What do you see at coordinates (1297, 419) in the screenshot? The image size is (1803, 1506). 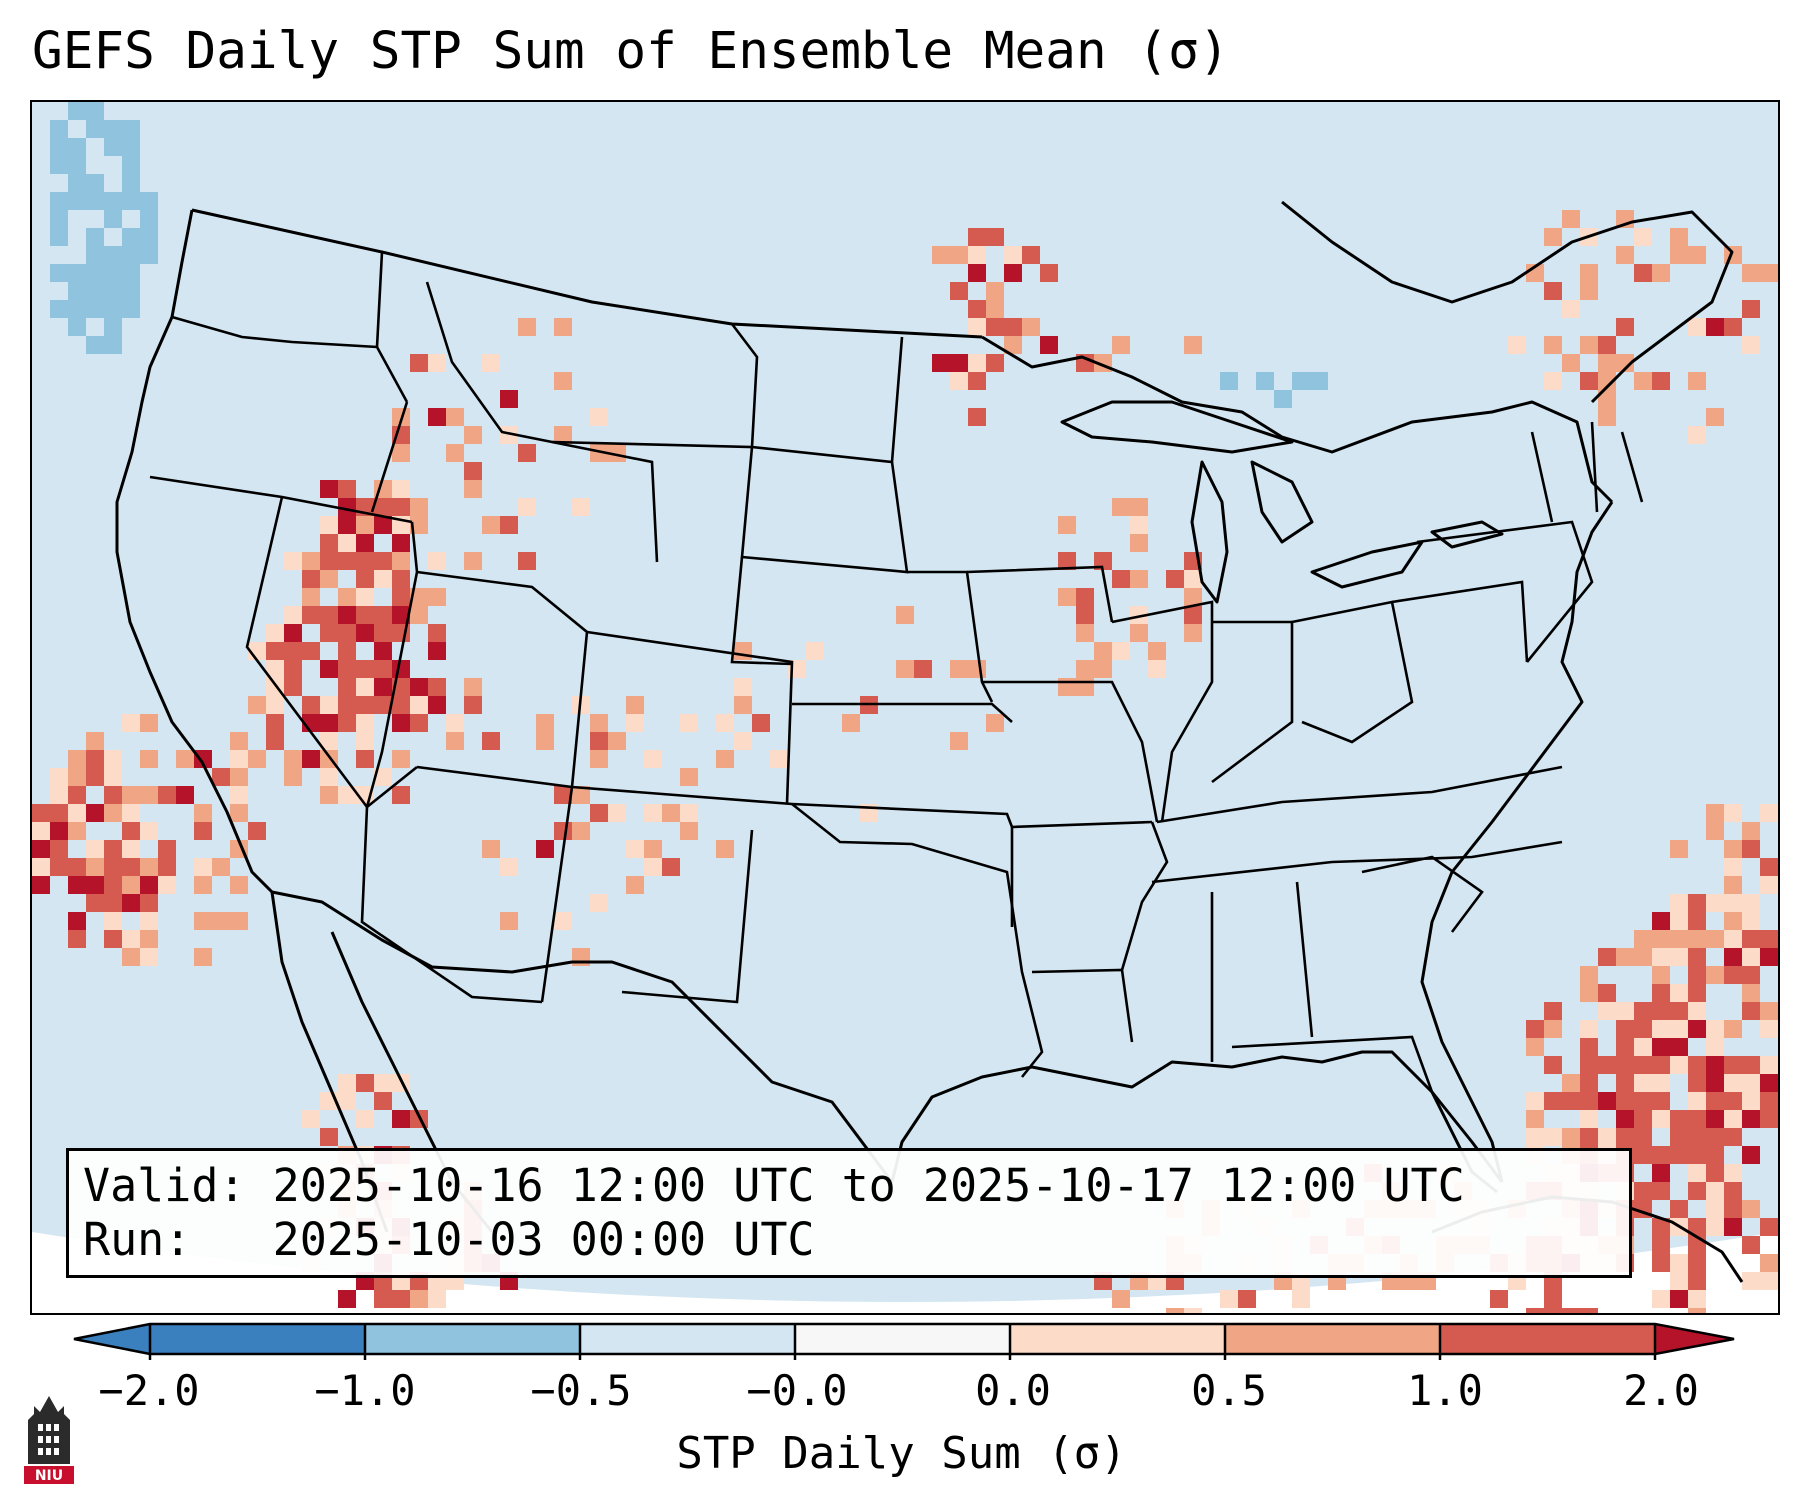 I see `great-lakes-border` at bounding box center [1297, 419].